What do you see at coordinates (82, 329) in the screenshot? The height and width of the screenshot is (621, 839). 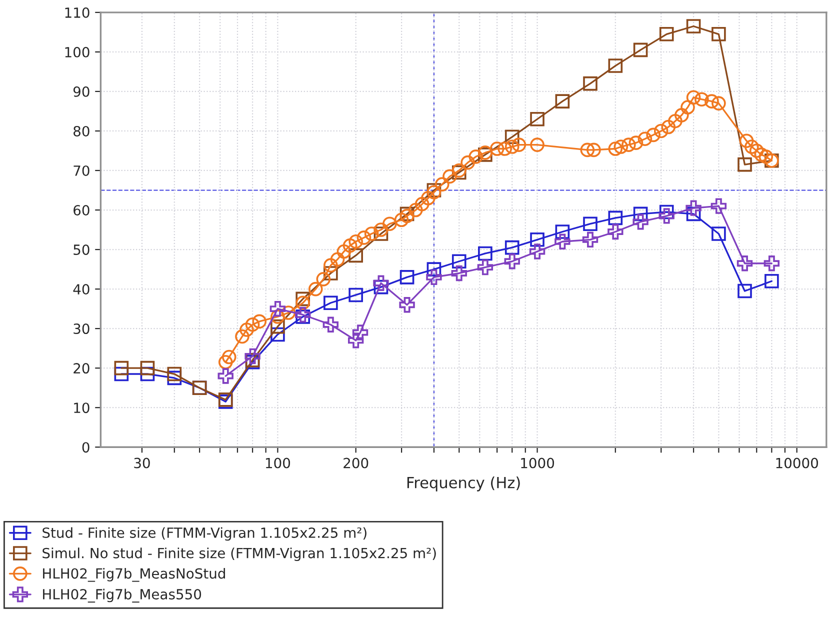 I see `y-tick-label: 30` at bounding box center [82, 329].